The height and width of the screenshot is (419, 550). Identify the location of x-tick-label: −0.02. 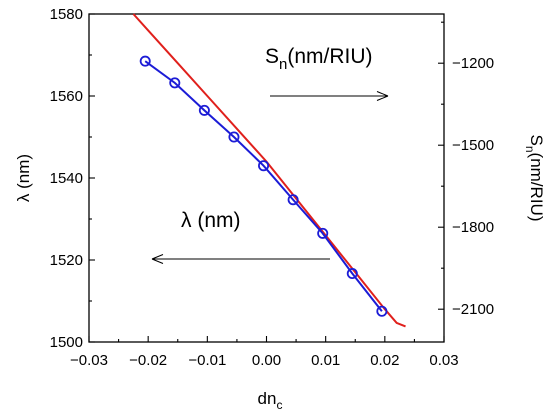
(148, 360).